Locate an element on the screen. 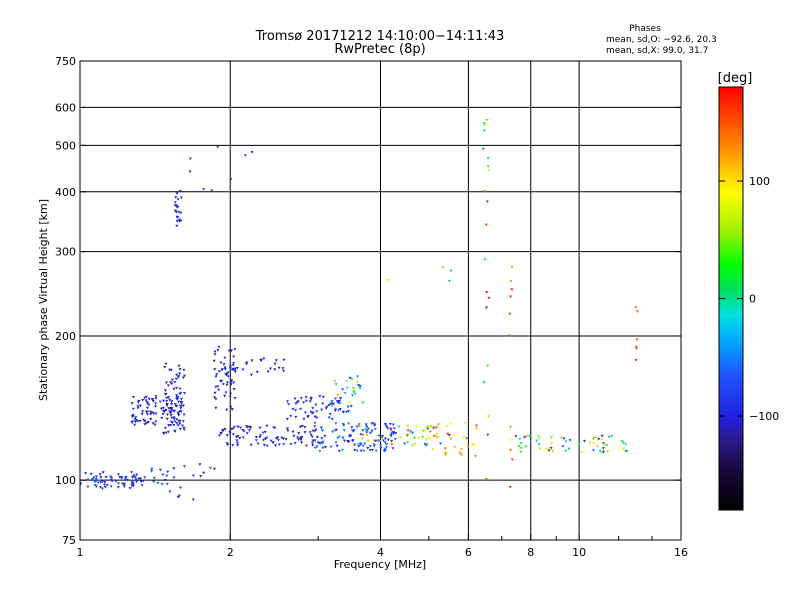  chart-title: Tromsø 20171212 14:10:00−14:11:43 is located at coordinates (380, 36).